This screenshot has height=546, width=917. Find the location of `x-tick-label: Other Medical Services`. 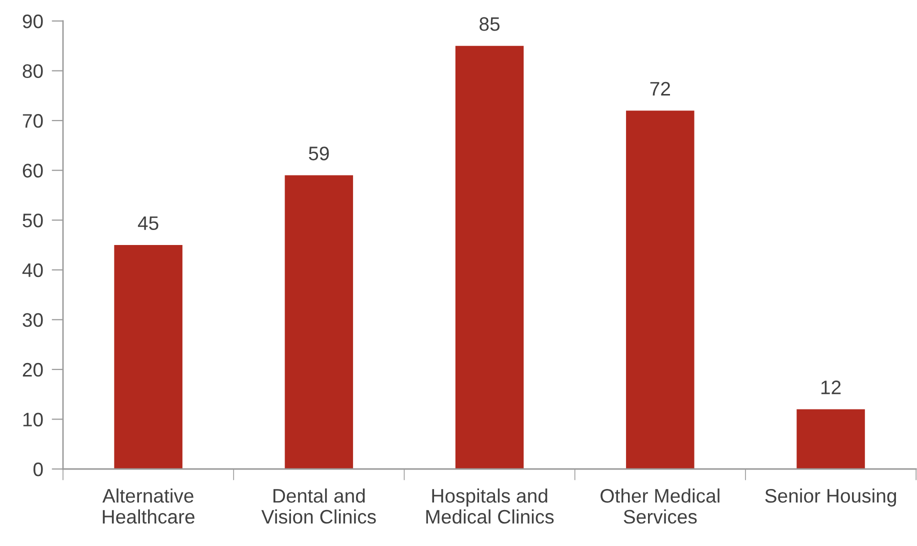

x-tick-label: Other Medical Services is located at coordinates (660, 506).